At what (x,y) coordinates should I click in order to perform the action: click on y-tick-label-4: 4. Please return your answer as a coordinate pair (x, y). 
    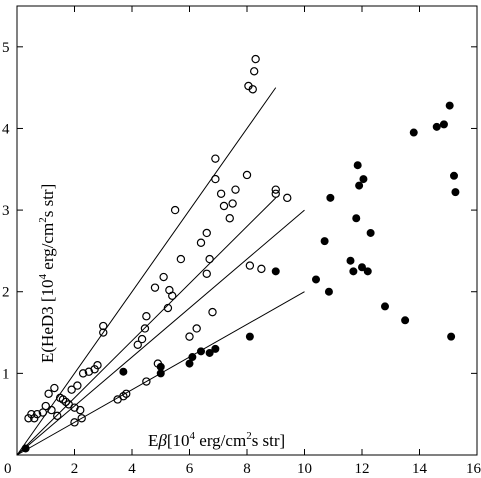
    Looking at the image, I should click on (6, 129).